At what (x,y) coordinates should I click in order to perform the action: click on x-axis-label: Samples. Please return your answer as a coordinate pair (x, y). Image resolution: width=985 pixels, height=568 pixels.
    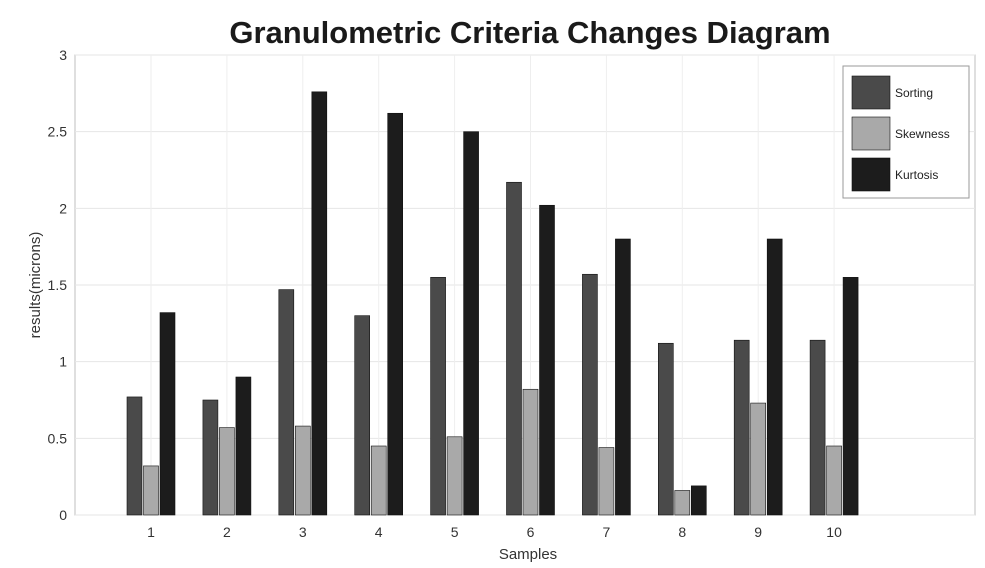
    Looking at the image, I should click on (528, 554).